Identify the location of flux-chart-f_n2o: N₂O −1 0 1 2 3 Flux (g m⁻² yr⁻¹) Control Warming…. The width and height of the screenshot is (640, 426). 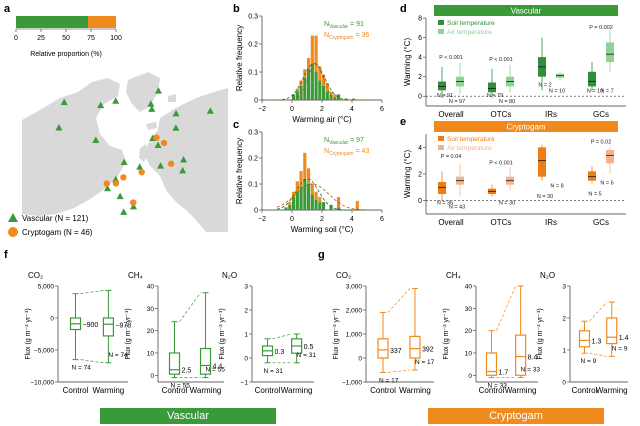
(267, 333).